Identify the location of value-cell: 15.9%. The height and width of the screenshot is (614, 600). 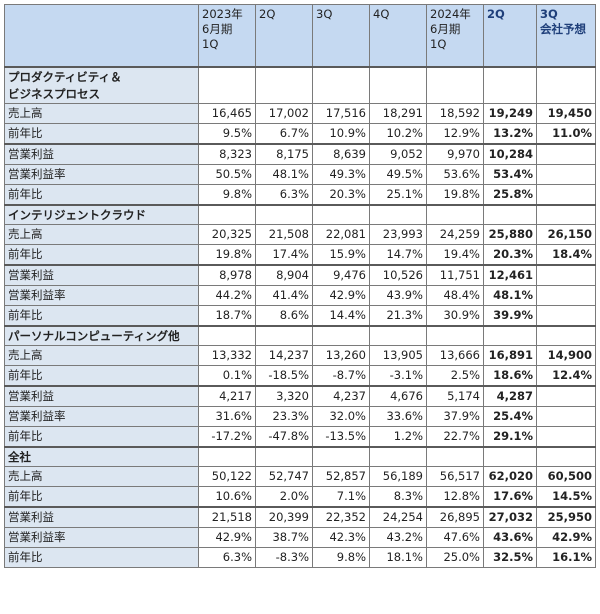
(341, 255).